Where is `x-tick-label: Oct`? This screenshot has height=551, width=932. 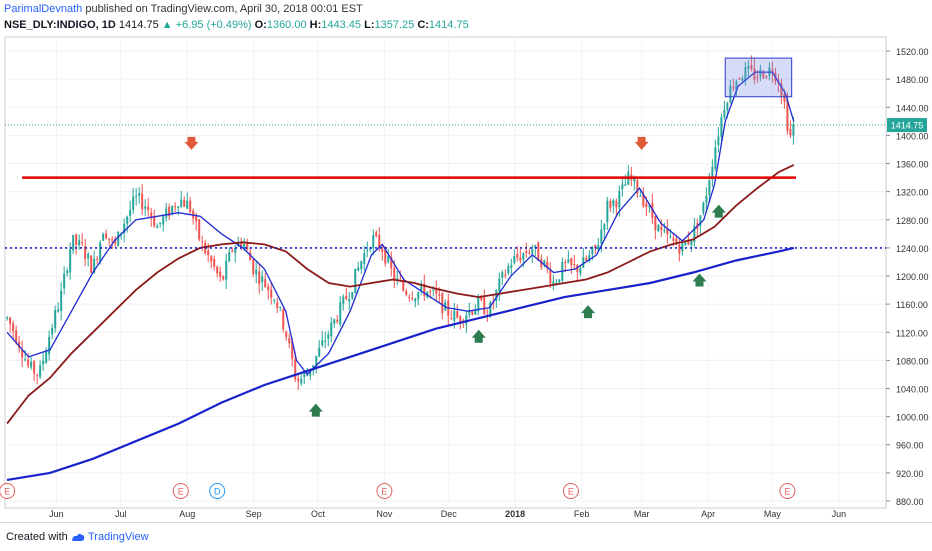 x-tick-label: Oct is located at coordinates (318, 514).